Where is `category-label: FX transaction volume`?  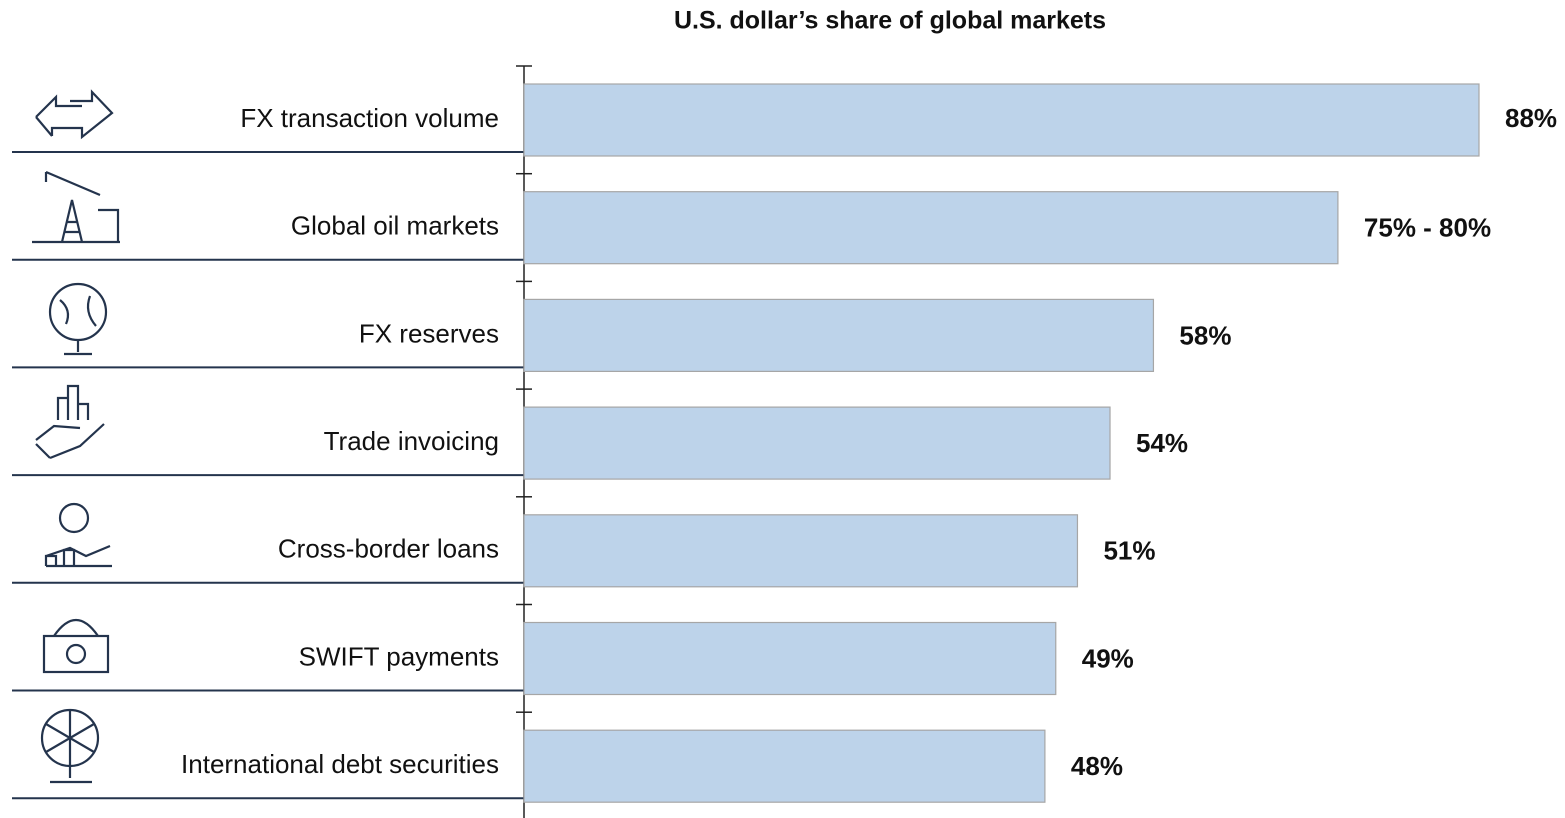
category-label: FX transaction volume is located at coordinates (369, 118).